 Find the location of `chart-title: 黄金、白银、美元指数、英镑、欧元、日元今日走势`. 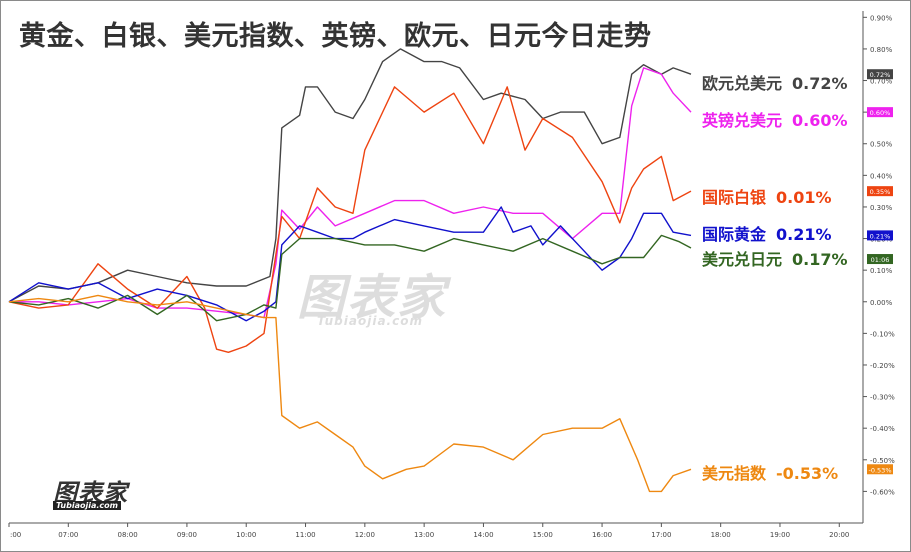

chart-title: 黄金、白银、美元指数、英镑、欧元、日元今日走势 is located at coordinates (335, 36).